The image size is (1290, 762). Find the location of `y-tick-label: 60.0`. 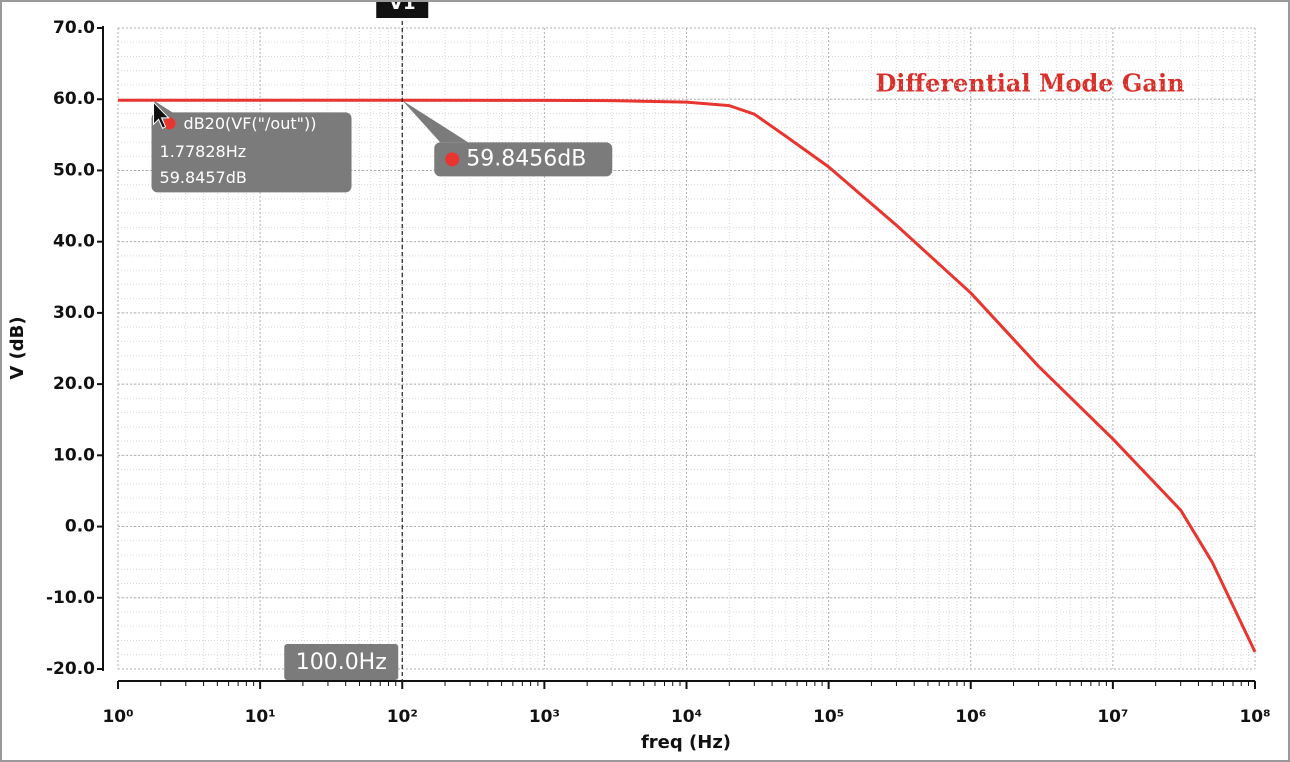

y-tick-label: 60.0 is located at coordinates (74, 99).